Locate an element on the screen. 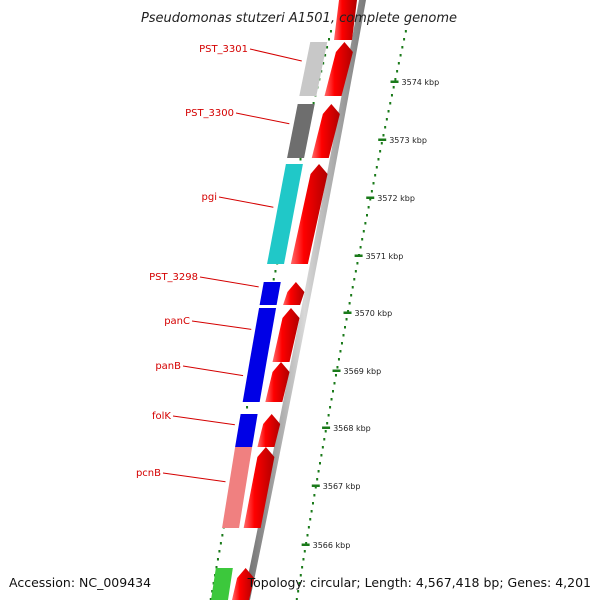 Image resolution: width=600 pixels, height=600 pixels. kbp-label: 3572 kbp is located at coordinates (396, 198).